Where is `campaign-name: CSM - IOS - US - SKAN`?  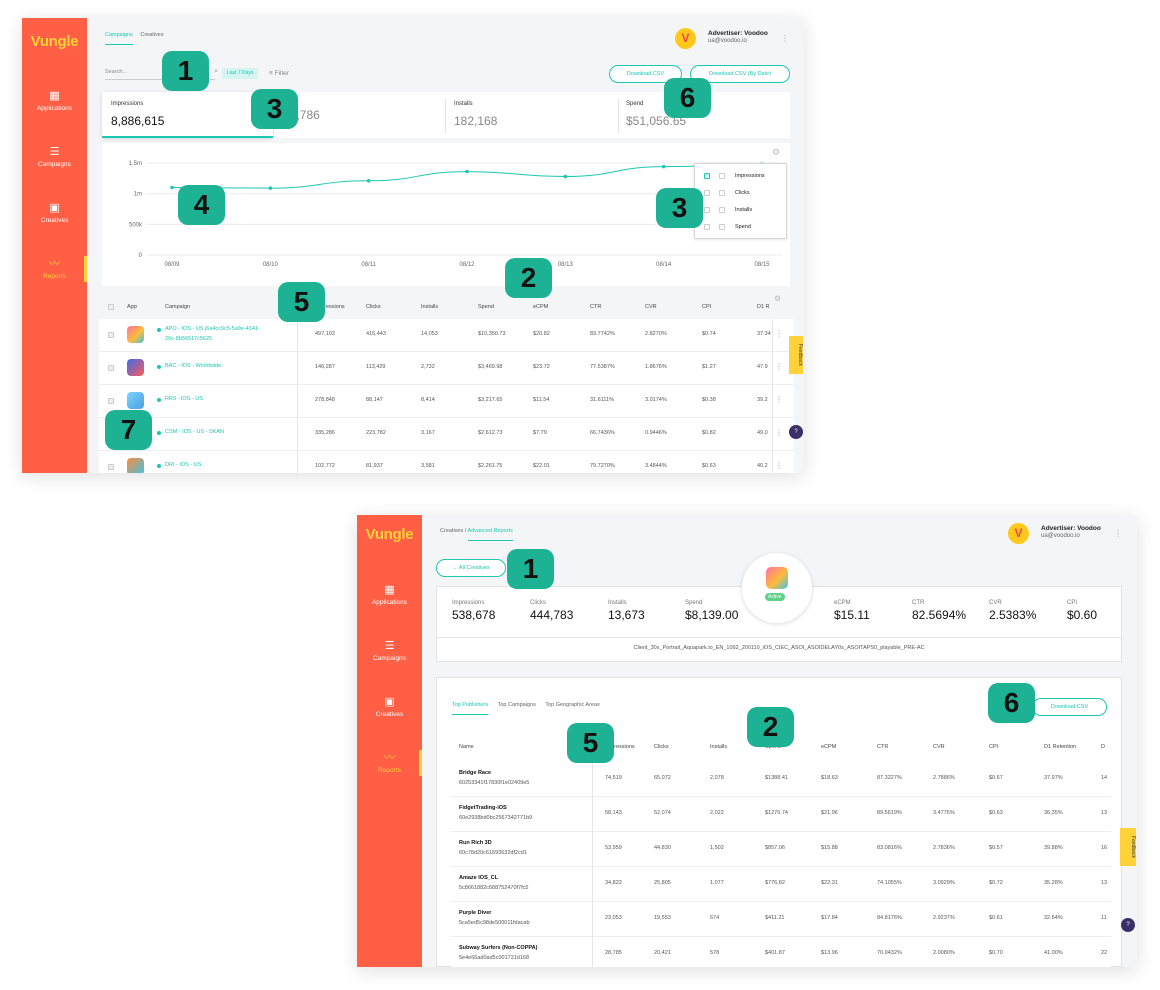 campaign-name: CSM - IOS - US - SKAN is located at coordinates (194, 432).